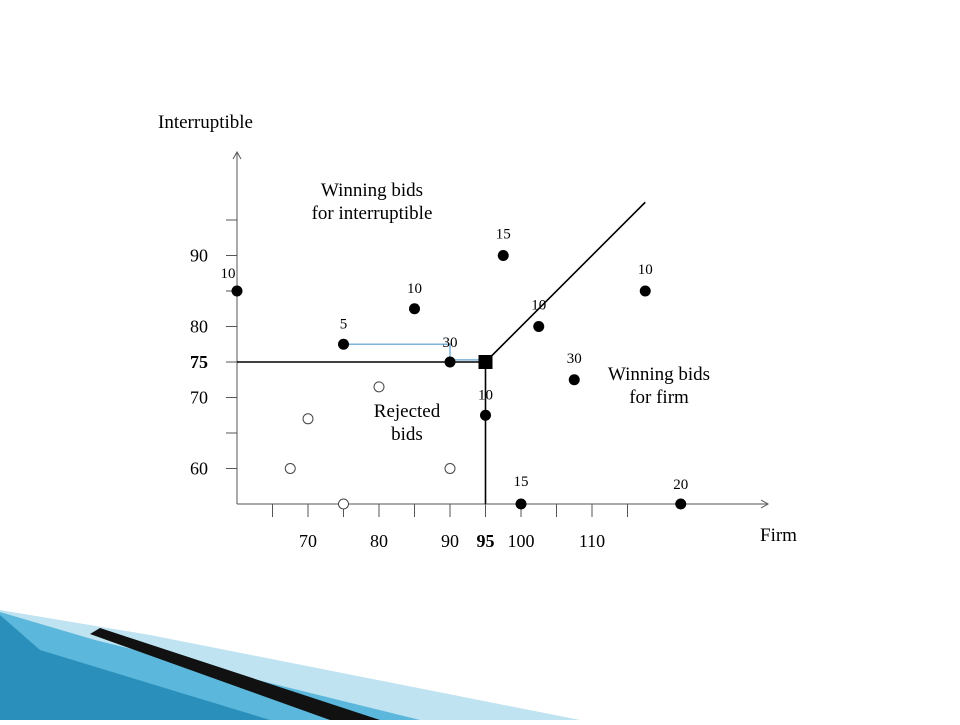  What do you see at coordinates (235, 674) in the screenshot?
I see `ribbon-black` at bounding box center [235, 674].